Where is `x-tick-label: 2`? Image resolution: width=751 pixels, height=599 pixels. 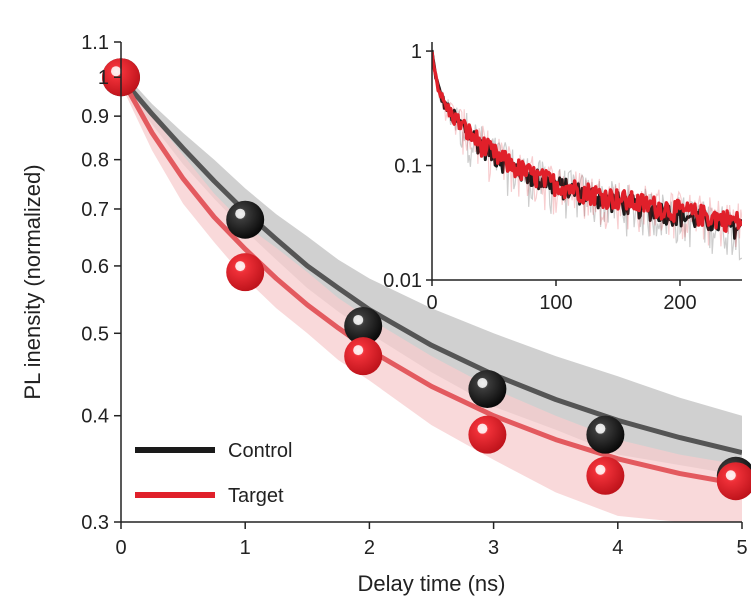 x-tick-label: 2 is located at coordinates (369, 548).